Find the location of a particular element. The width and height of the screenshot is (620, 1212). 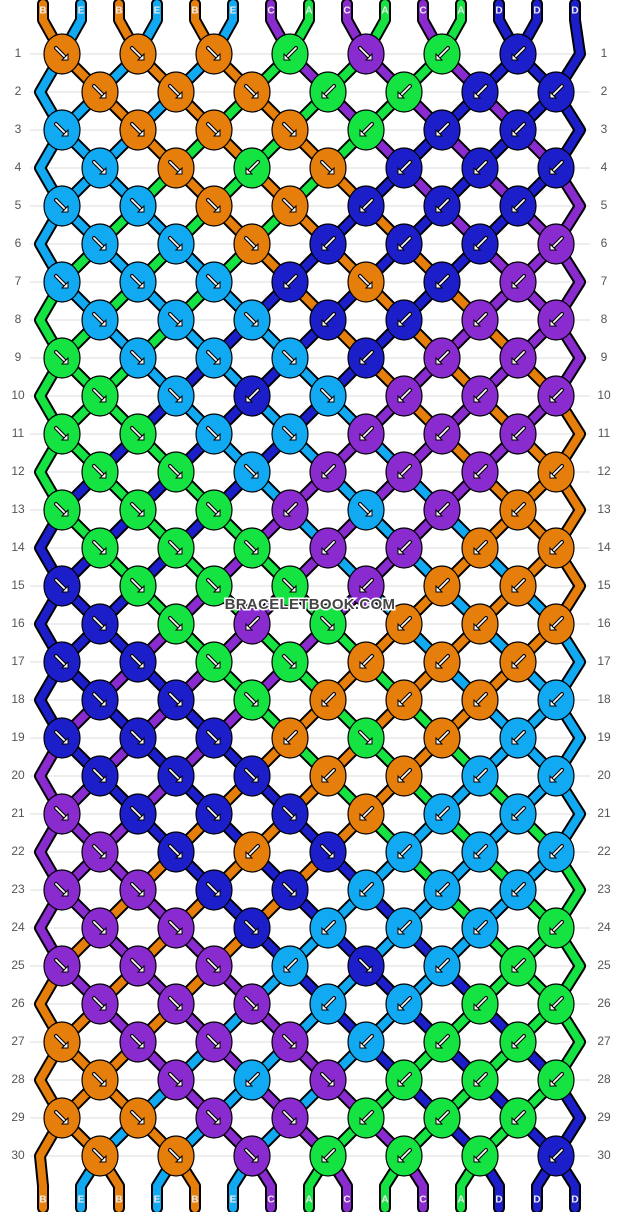

row-number: 1 is located at coordinates (604, 53).